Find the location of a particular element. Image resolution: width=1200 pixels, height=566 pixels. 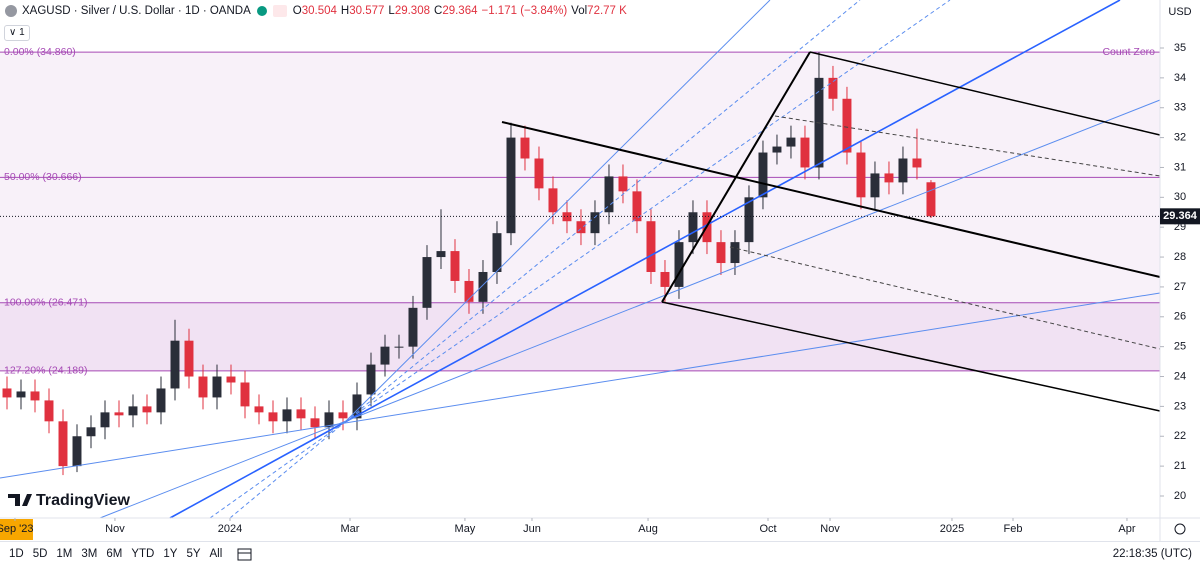

logo-text: TradingView is located at coordinates (83, 500).